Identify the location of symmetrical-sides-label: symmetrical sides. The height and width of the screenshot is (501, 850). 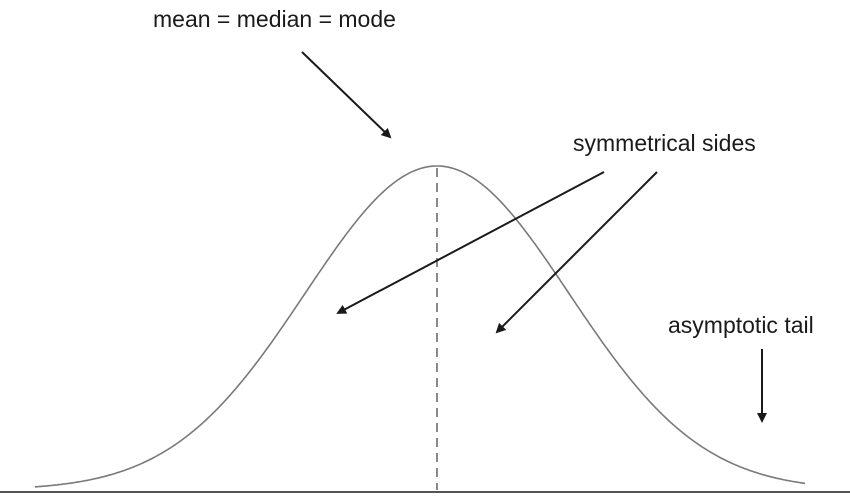
(664, 143).